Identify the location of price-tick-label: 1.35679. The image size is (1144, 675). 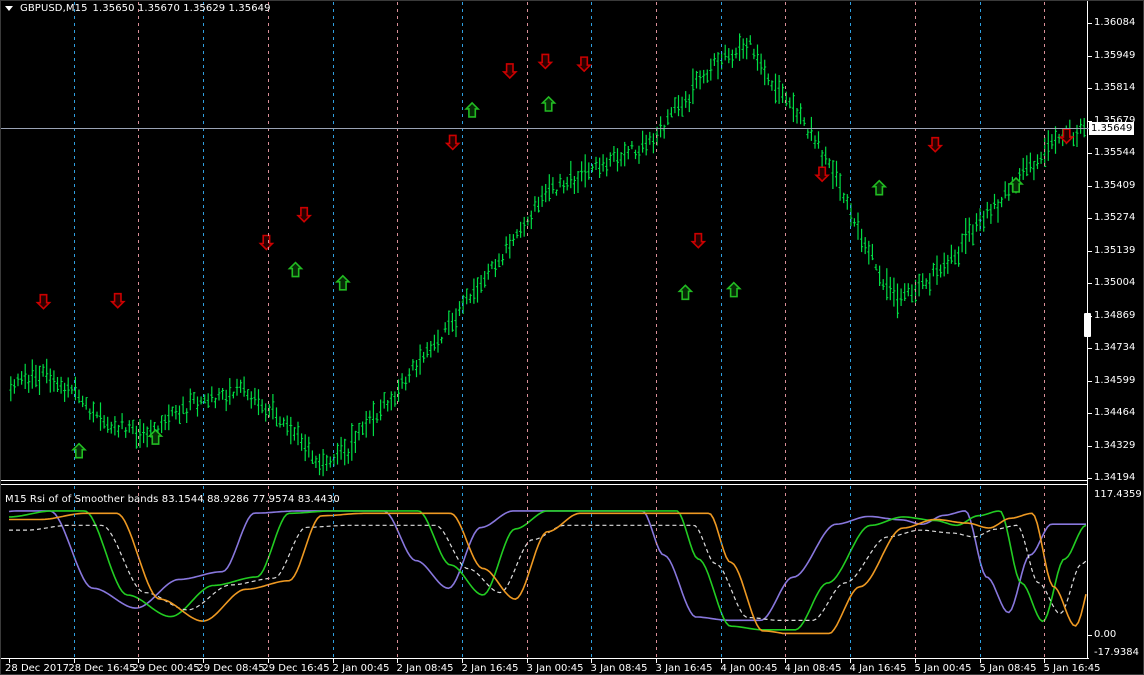
(1115, 120).